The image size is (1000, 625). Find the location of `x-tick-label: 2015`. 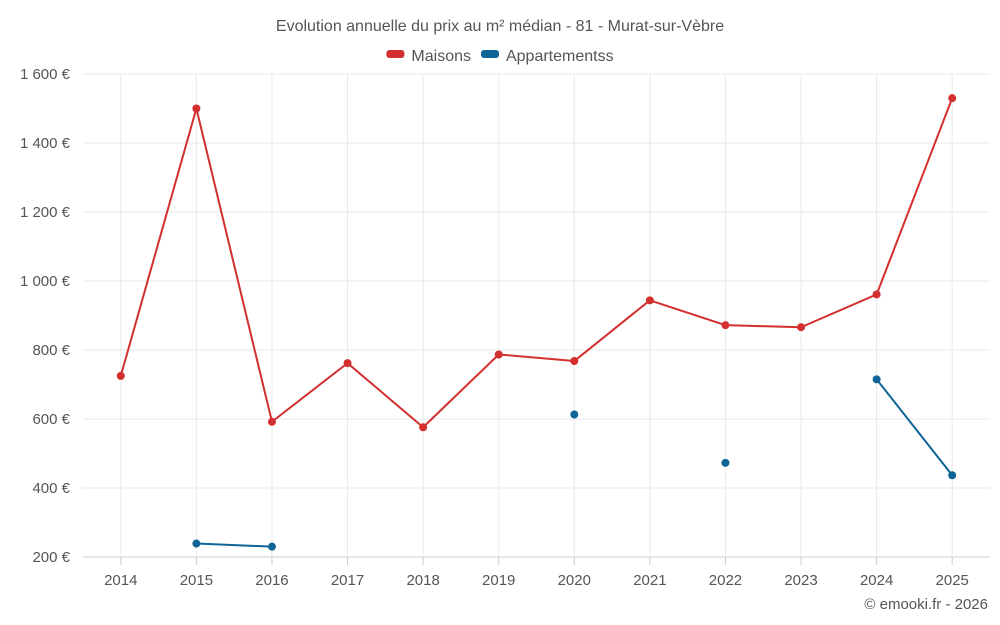

x-tick-label: 2015 is located at coordinates (196, 580).